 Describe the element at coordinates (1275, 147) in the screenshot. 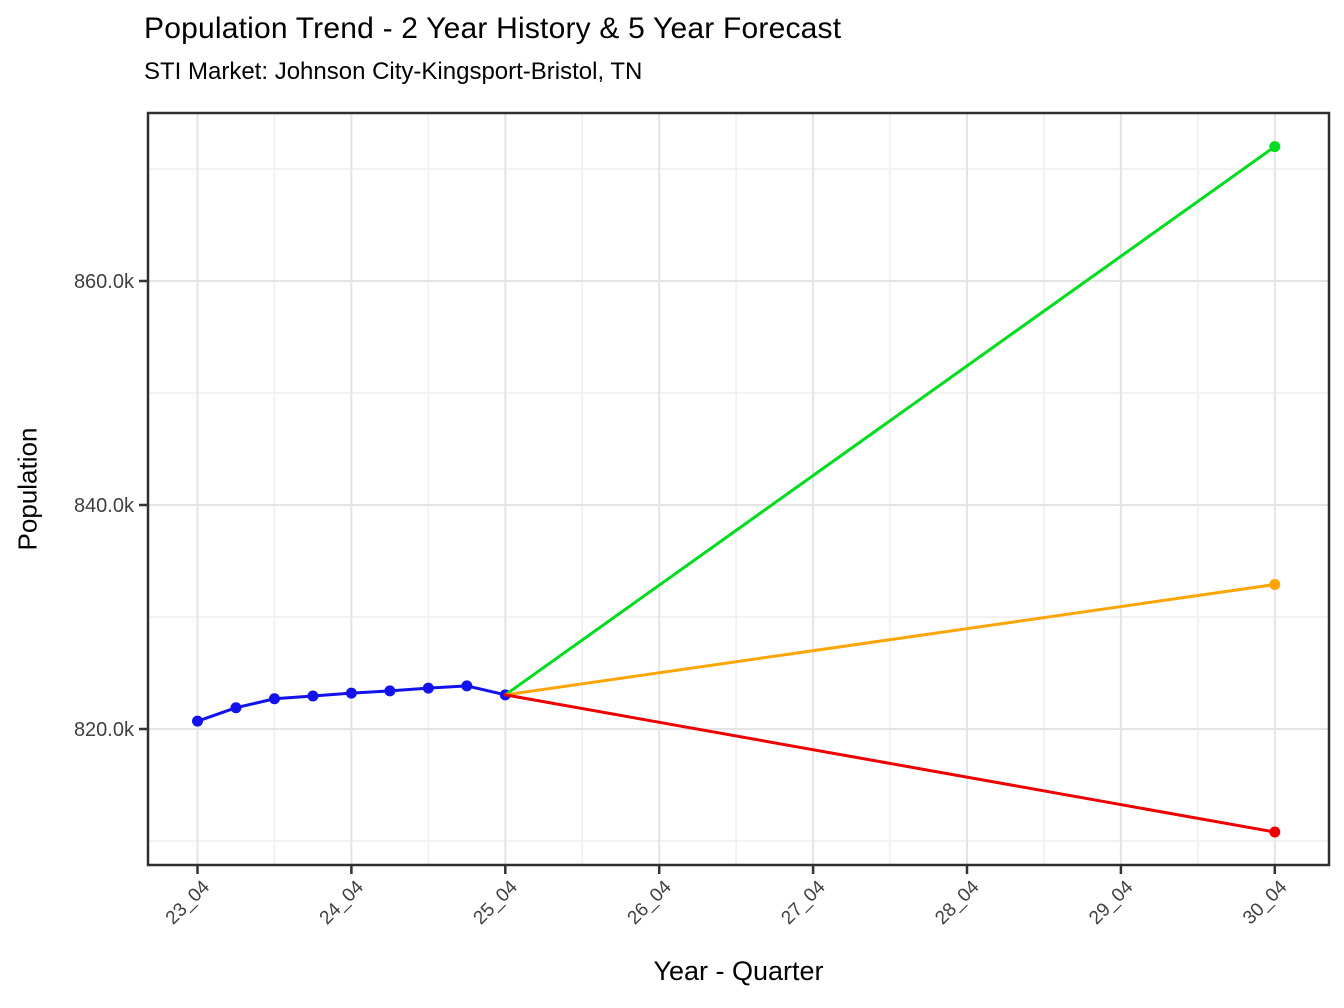

I see `data-point-forecast-high` at that location.